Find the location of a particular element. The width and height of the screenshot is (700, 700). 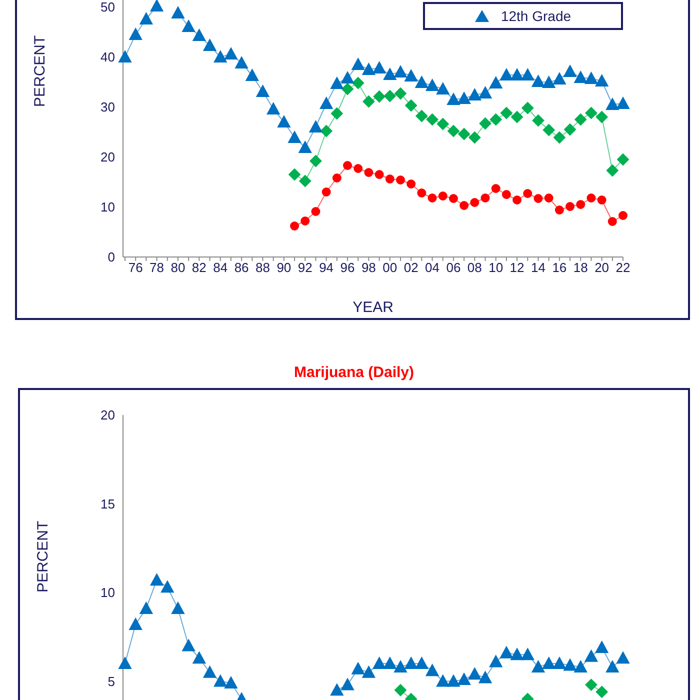

x-tick-label: 08 is located at coordinates (474, 268).